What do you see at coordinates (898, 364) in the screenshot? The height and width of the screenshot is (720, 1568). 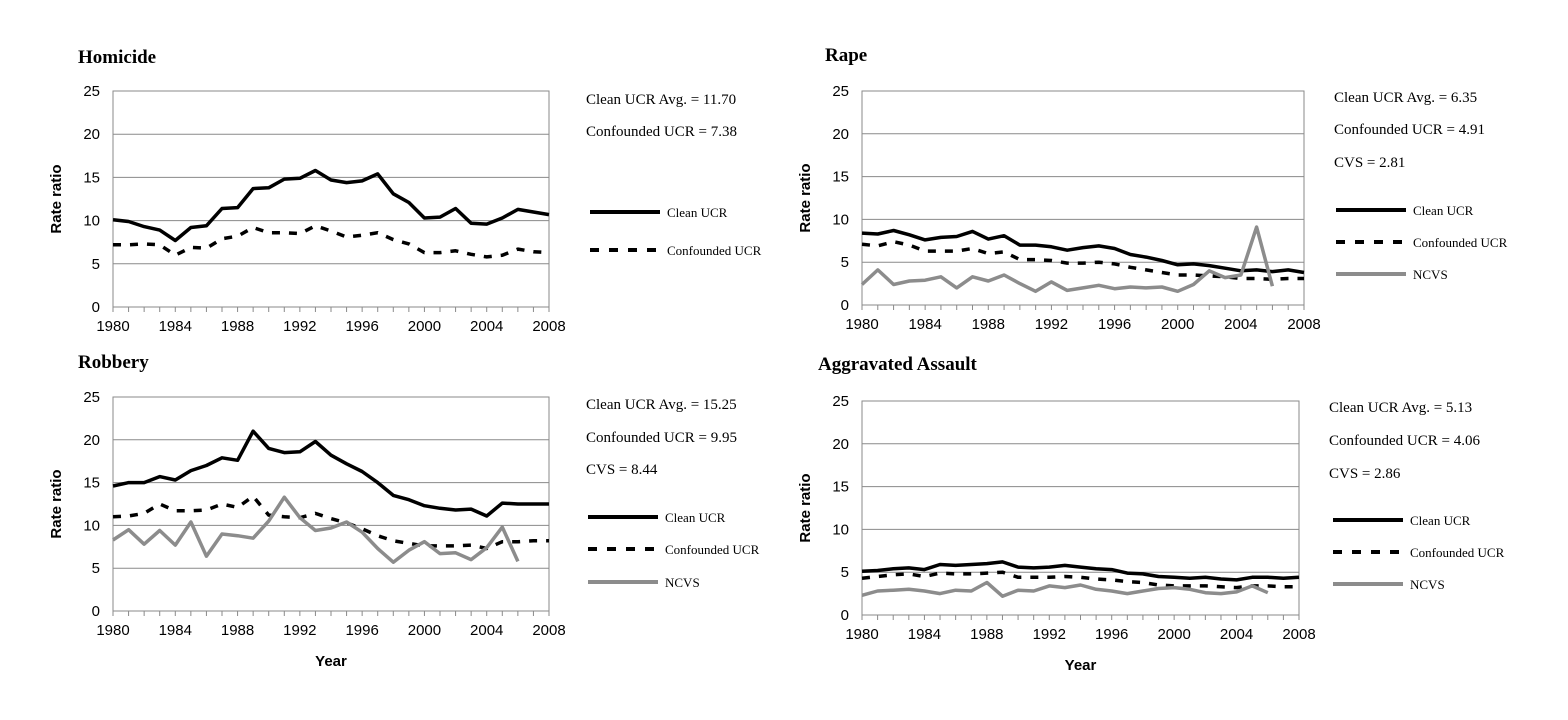 I see `chart-title: Aggravated Assault` at bounding box center [898, 364].